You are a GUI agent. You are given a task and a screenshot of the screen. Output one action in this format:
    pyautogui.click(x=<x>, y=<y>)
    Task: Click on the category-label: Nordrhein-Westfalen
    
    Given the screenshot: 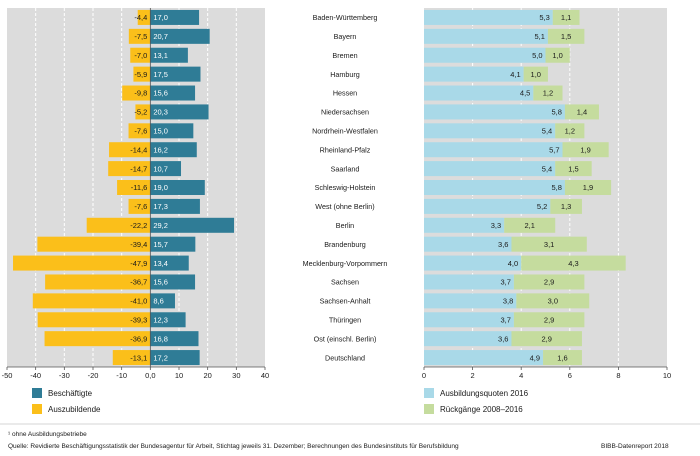 What is the action you would take?
    pyautogui.click(x=345, y=131)
    